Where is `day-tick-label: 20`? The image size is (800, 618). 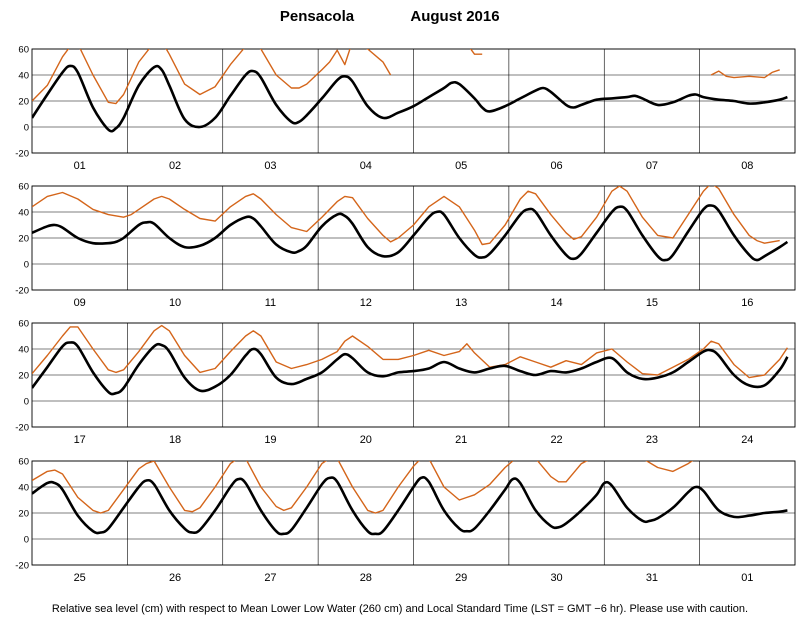 day-tick-label: 20 is located at coordinates (366, 440).